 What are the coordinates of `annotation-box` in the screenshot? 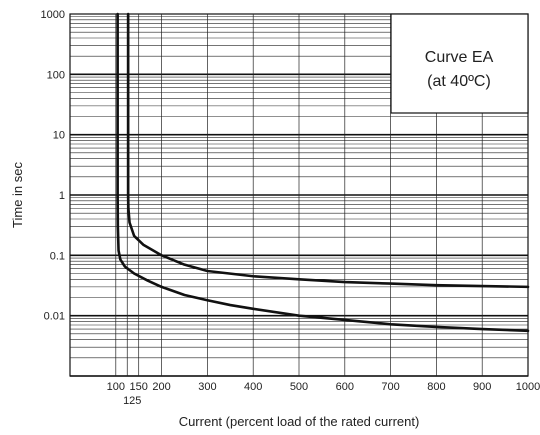 It's located at (459, 63).